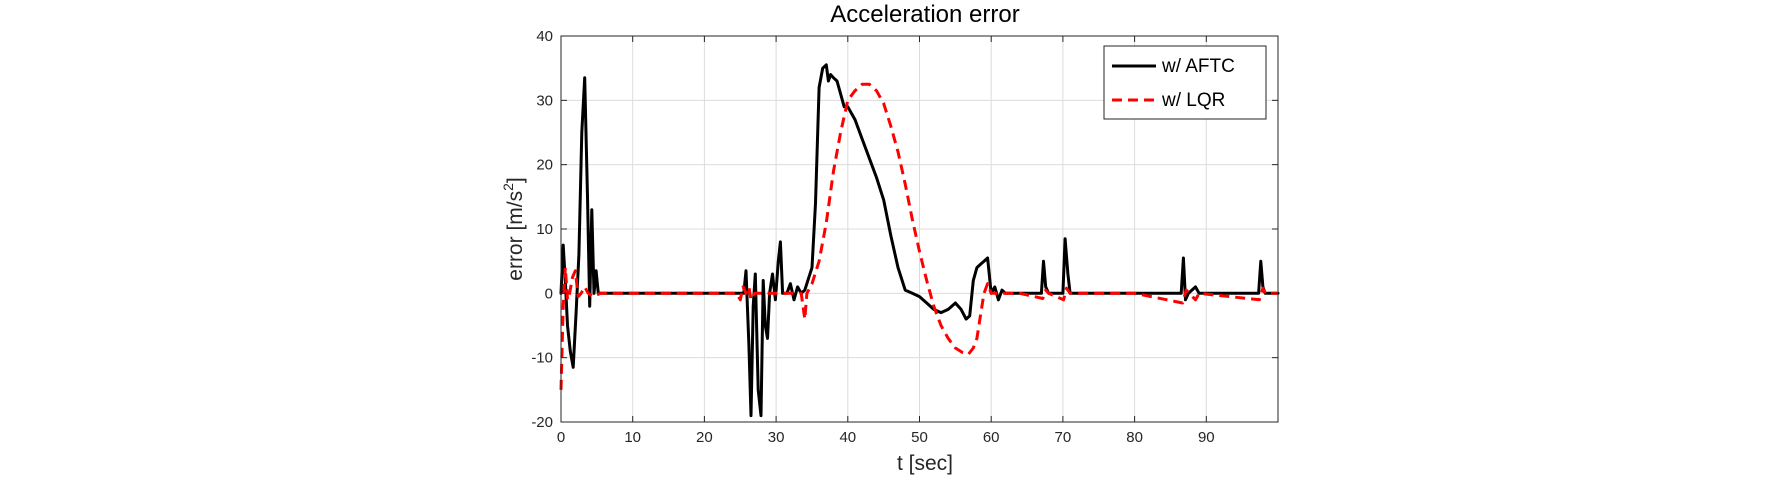 This screenshot has height=482, width=1772. What do you see at coordinates (515, 180) in the screenshot?
I see `y-axis-label-close: ]` at bounding box center [515, 180].